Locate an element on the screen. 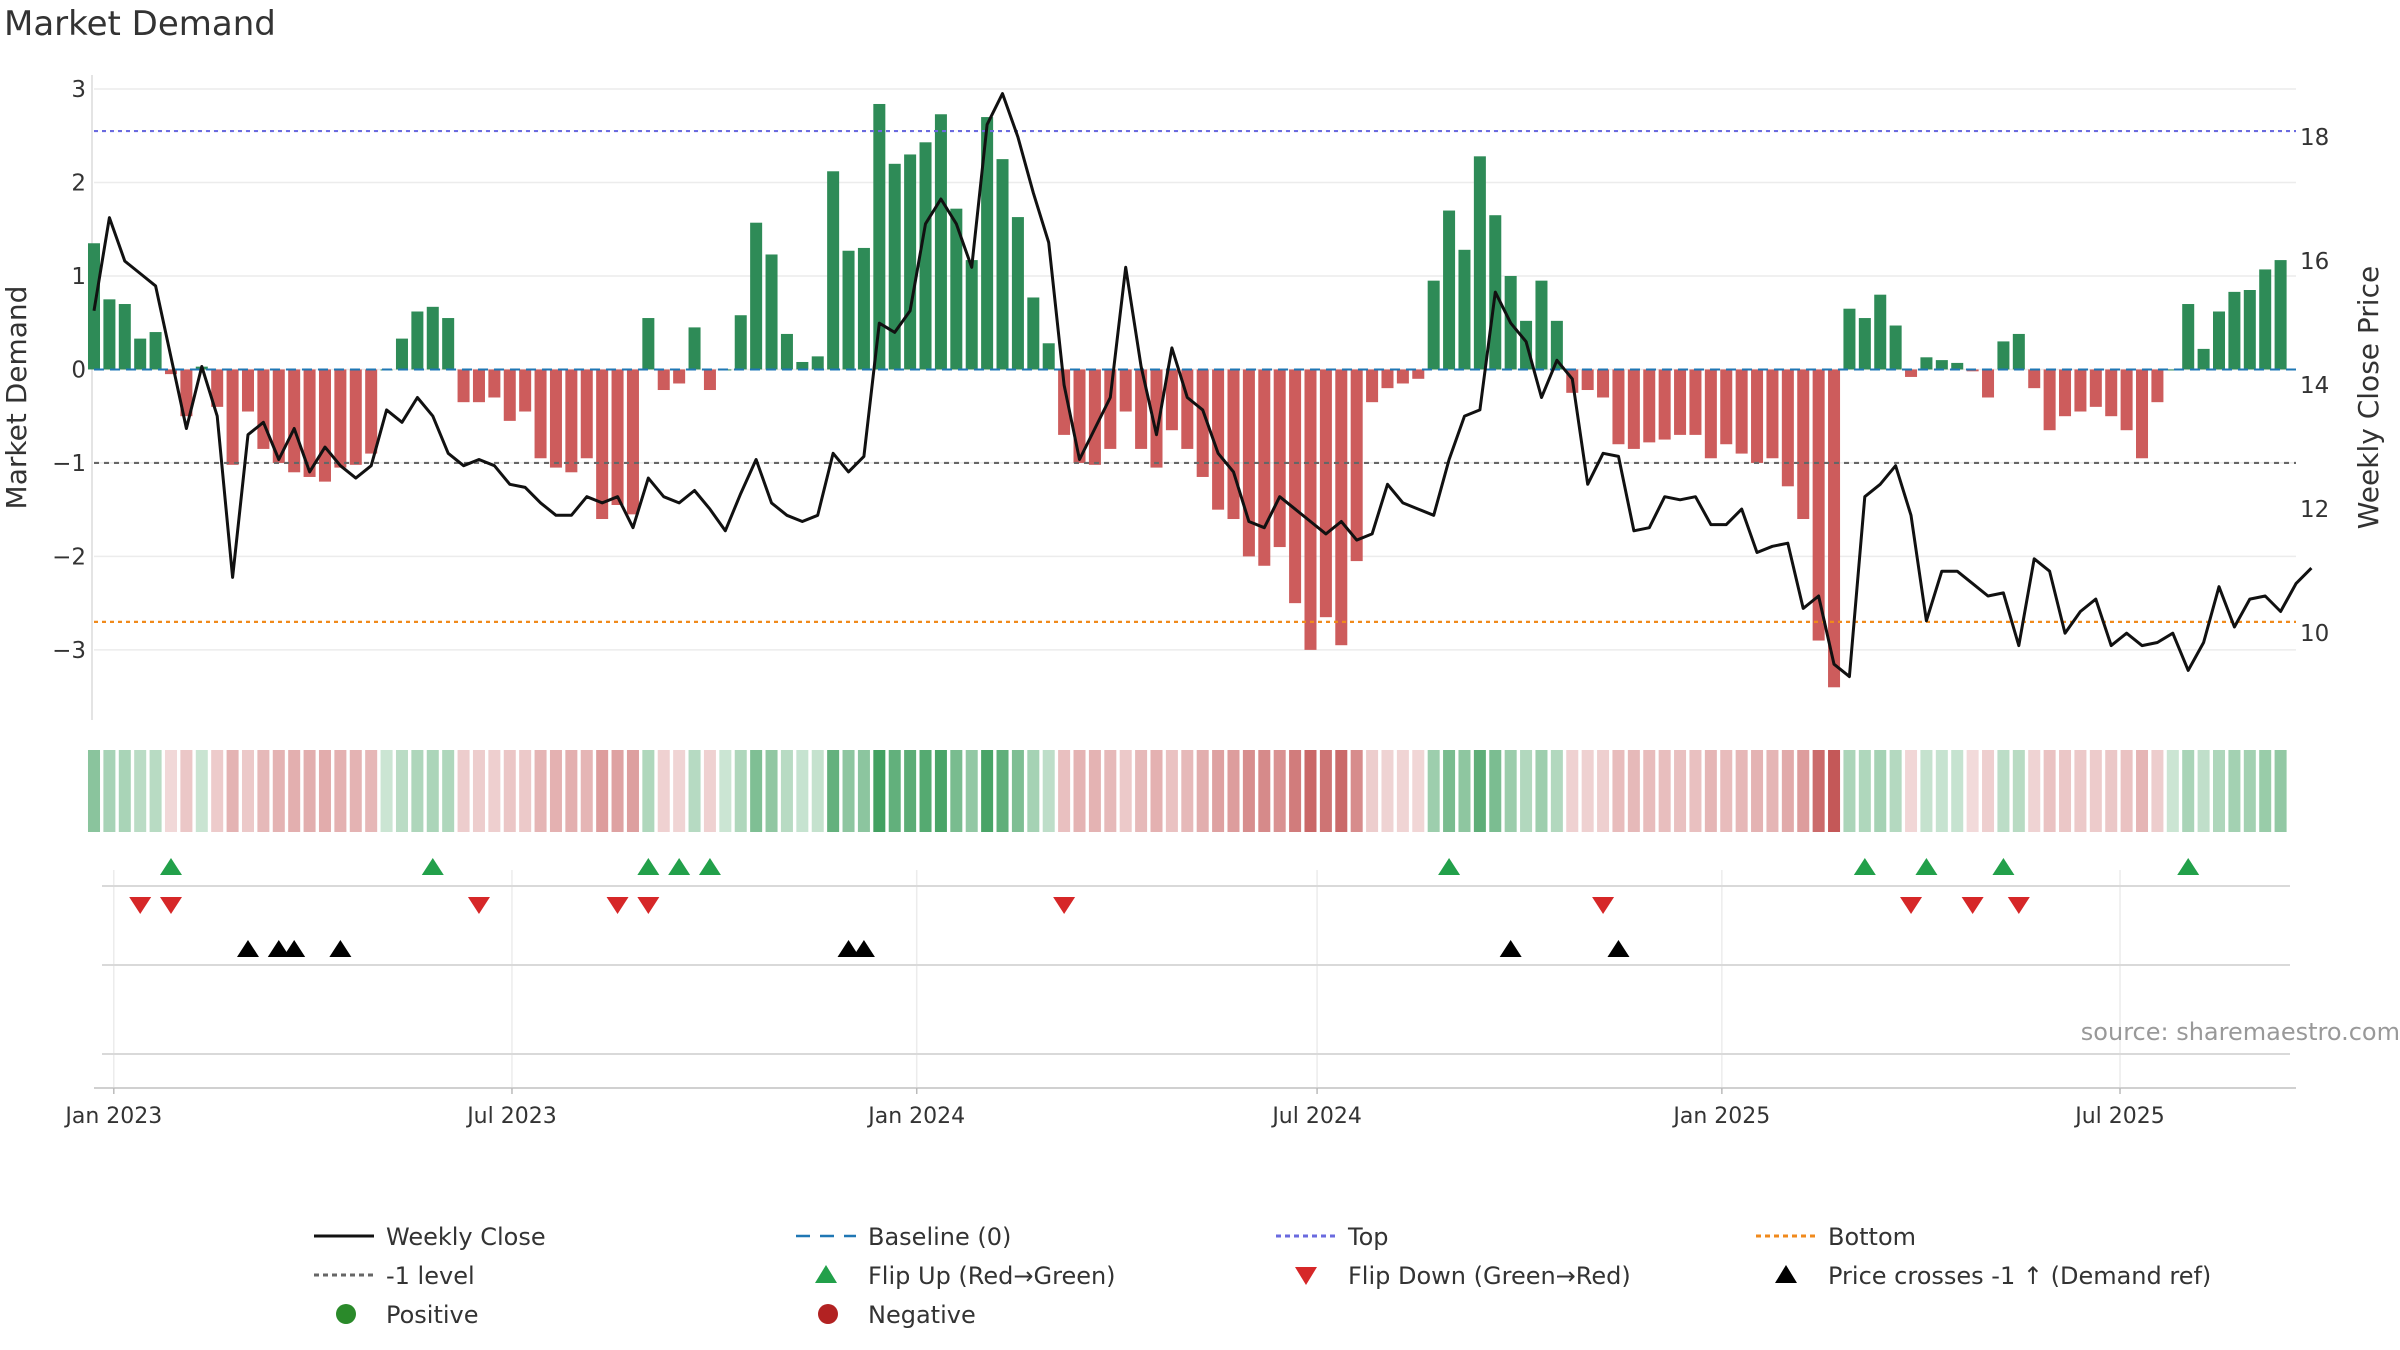 Image resolution: width=2400 pixels, height=1350 pixels. y-right-tick-label: 10 is located at coordinates (2314, 634).